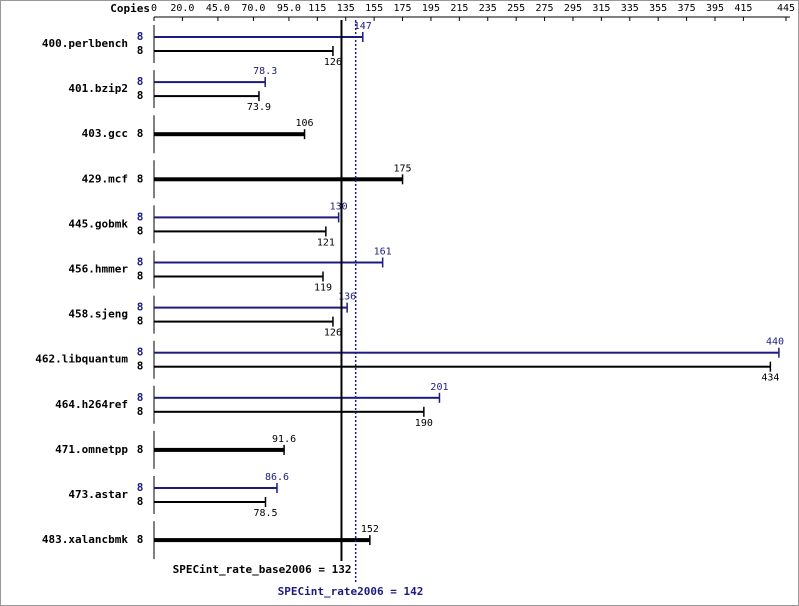  Describe the element at coordinates (277, 477) in the screenshot. I see `value-label: 86.6` at that location.